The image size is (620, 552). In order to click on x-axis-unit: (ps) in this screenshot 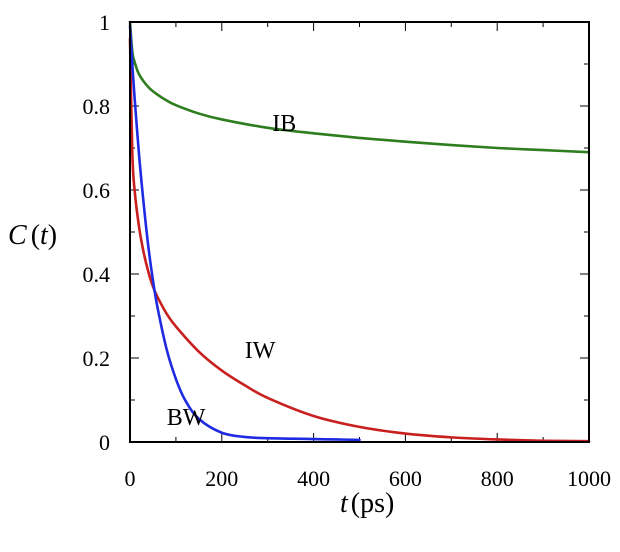, I will do `click(373, 503)`.